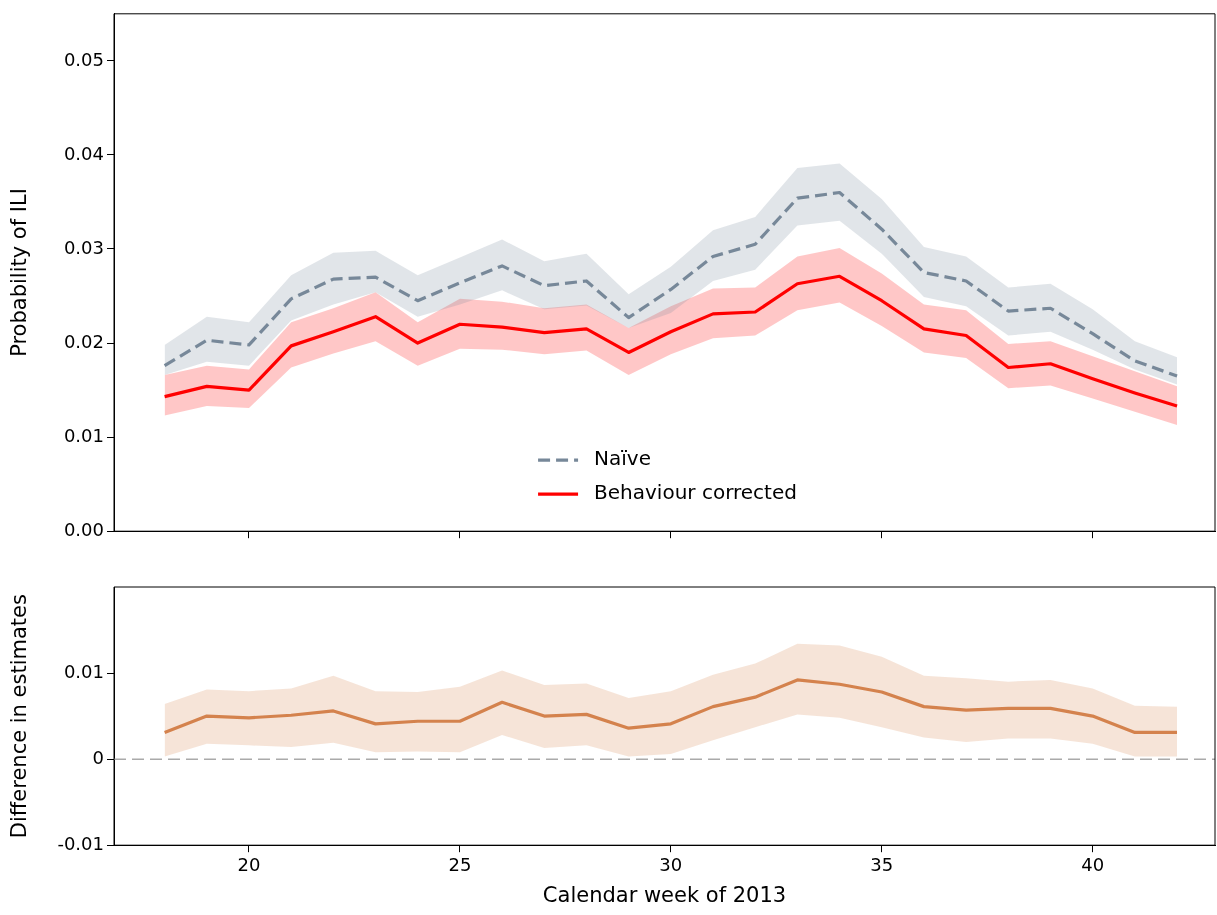  What do you see at coordinates (622, 458) in the screenshot?
I see `legend-label: Naïve` at bounding box center [622, 458].